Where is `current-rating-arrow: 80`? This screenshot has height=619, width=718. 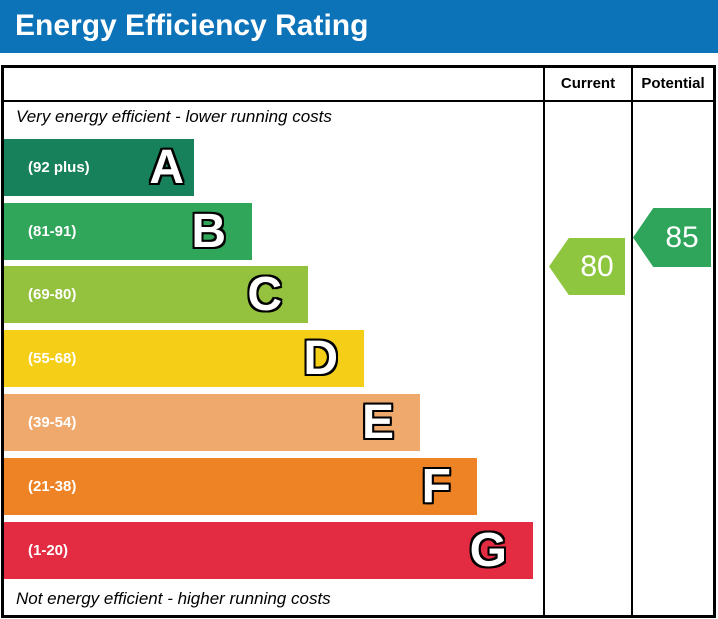 current-rating-arrow: 80 is located at coordinates (587, 266).